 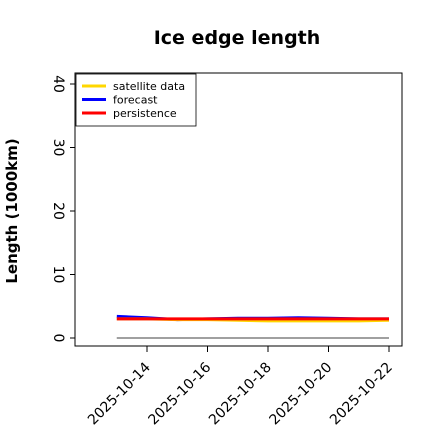 What do you see at coordinates (361, 394) in the screenshot?
I see `x-tick-label: 2025-10-22` at bounding box center [361, 394].